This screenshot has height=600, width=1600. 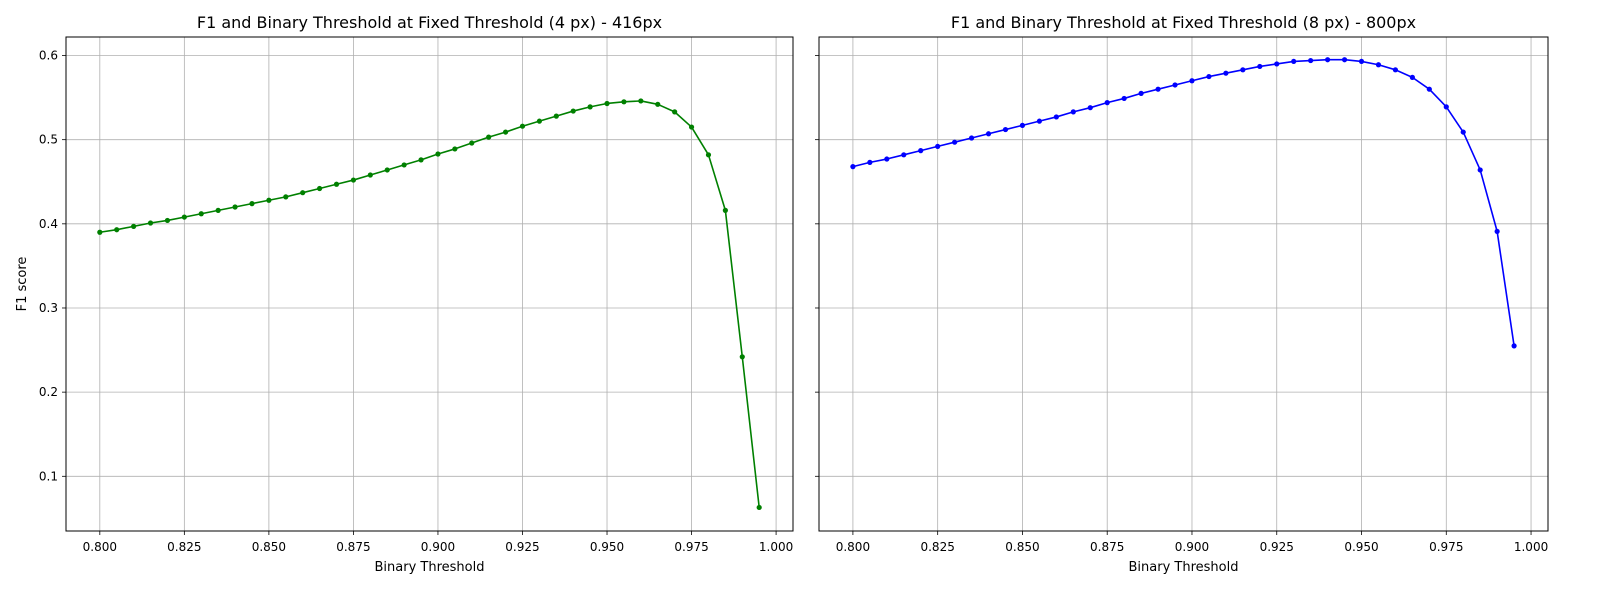 I want to click on left-x-tick-label: 1.000, so click(x=776, y=547).